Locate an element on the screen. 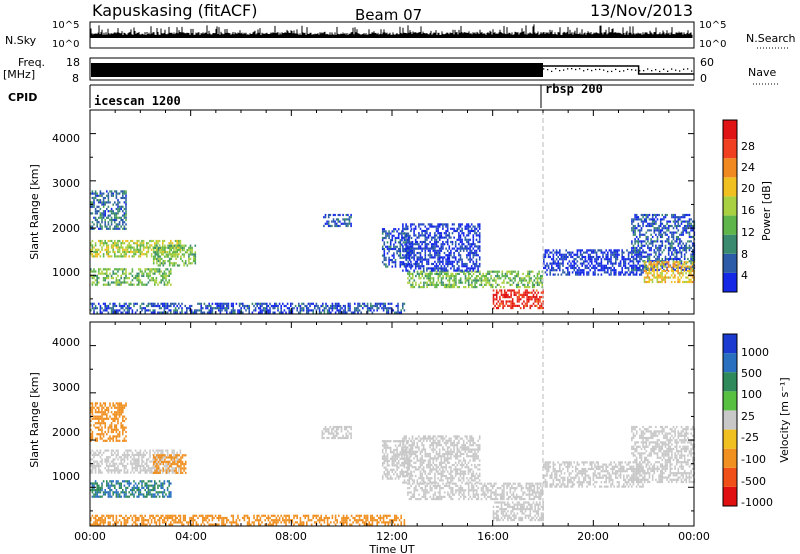 Image resolution: width=800 pixels, height=554 pixels. nsky-tick-top: 10^5 is located at coordinates (65, 25).